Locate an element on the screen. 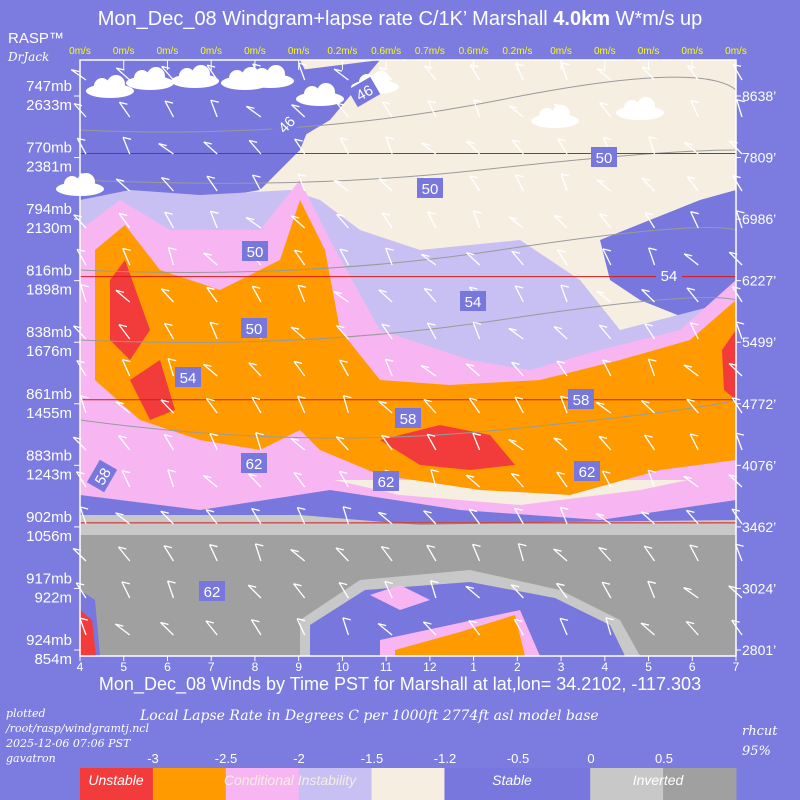  timestamp: 2025-12-06 07:06 PST is located at coordinates (68, 743).